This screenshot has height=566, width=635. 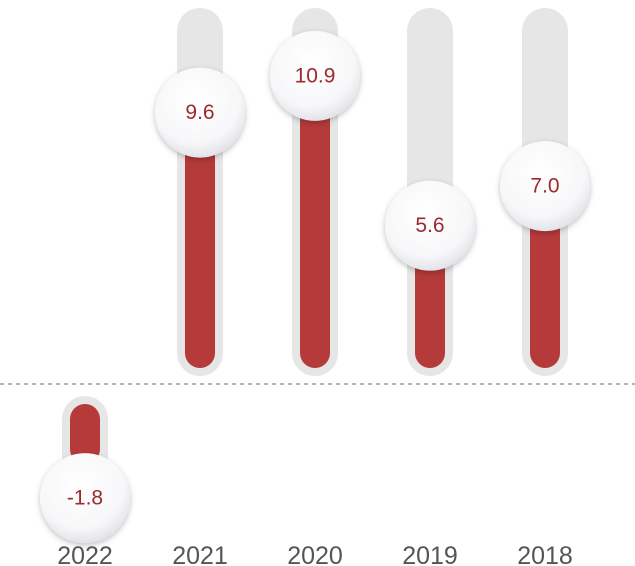 I want to click on data-label: 9.6, so click(x=199, y=112).